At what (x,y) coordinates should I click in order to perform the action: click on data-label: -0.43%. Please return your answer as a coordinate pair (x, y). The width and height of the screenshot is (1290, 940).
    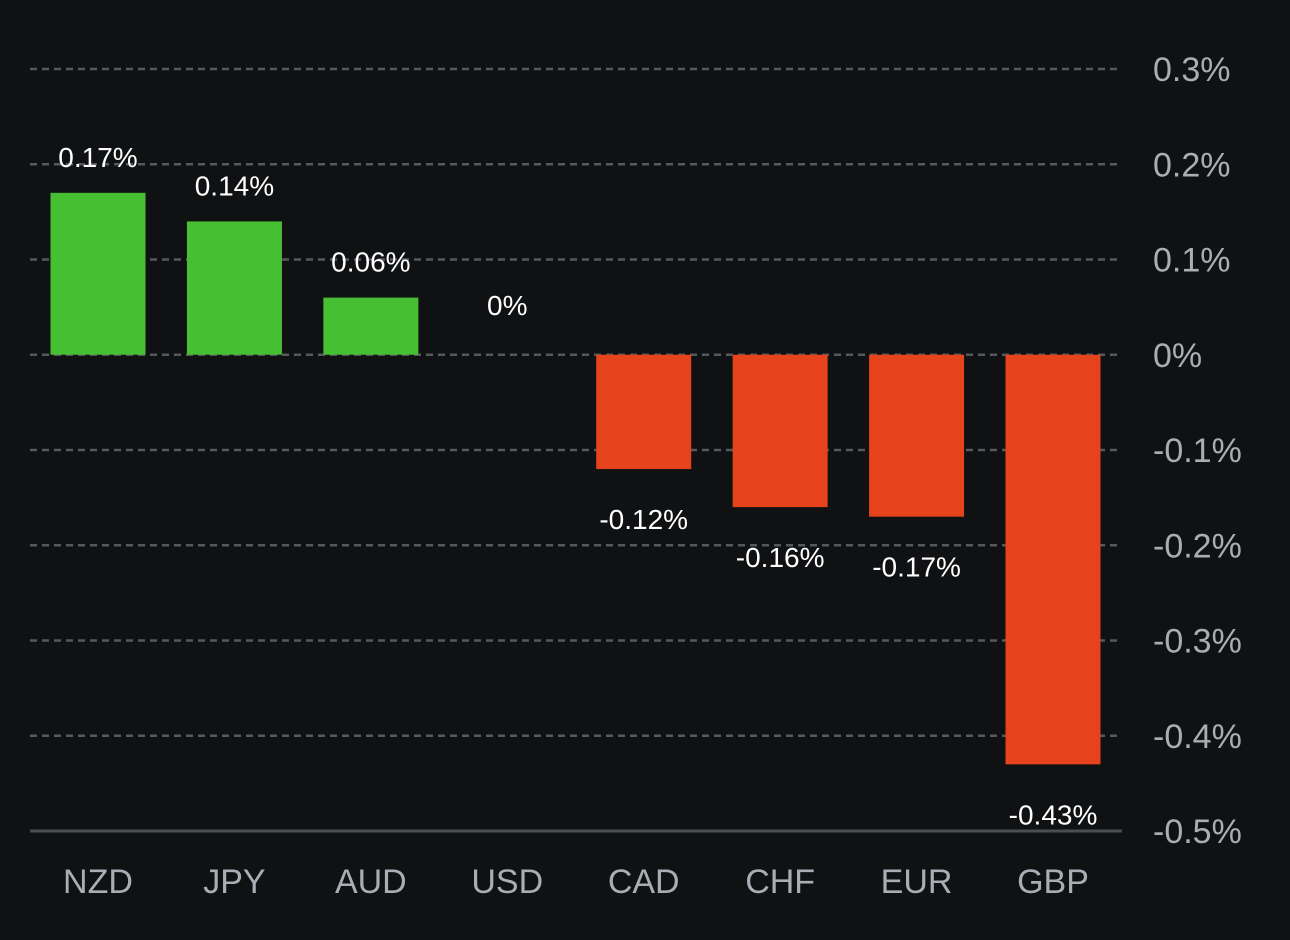
    Looking at the image, I should click on (1053, 814).